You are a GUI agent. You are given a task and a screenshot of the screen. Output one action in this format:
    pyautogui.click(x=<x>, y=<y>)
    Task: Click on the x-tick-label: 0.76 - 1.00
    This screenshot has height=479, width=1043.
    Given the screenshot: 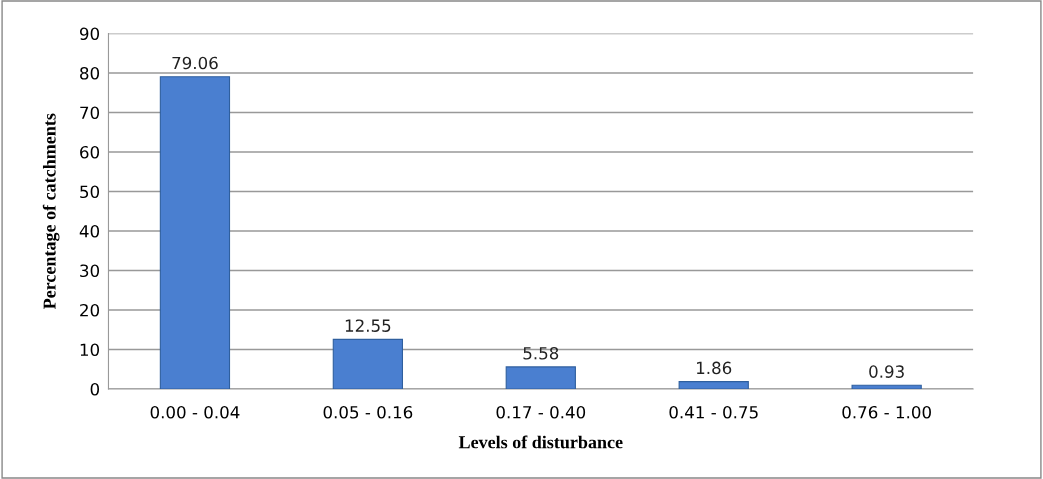 What is the action you would take?
    pyautogui.click(x=886, y=412)
    